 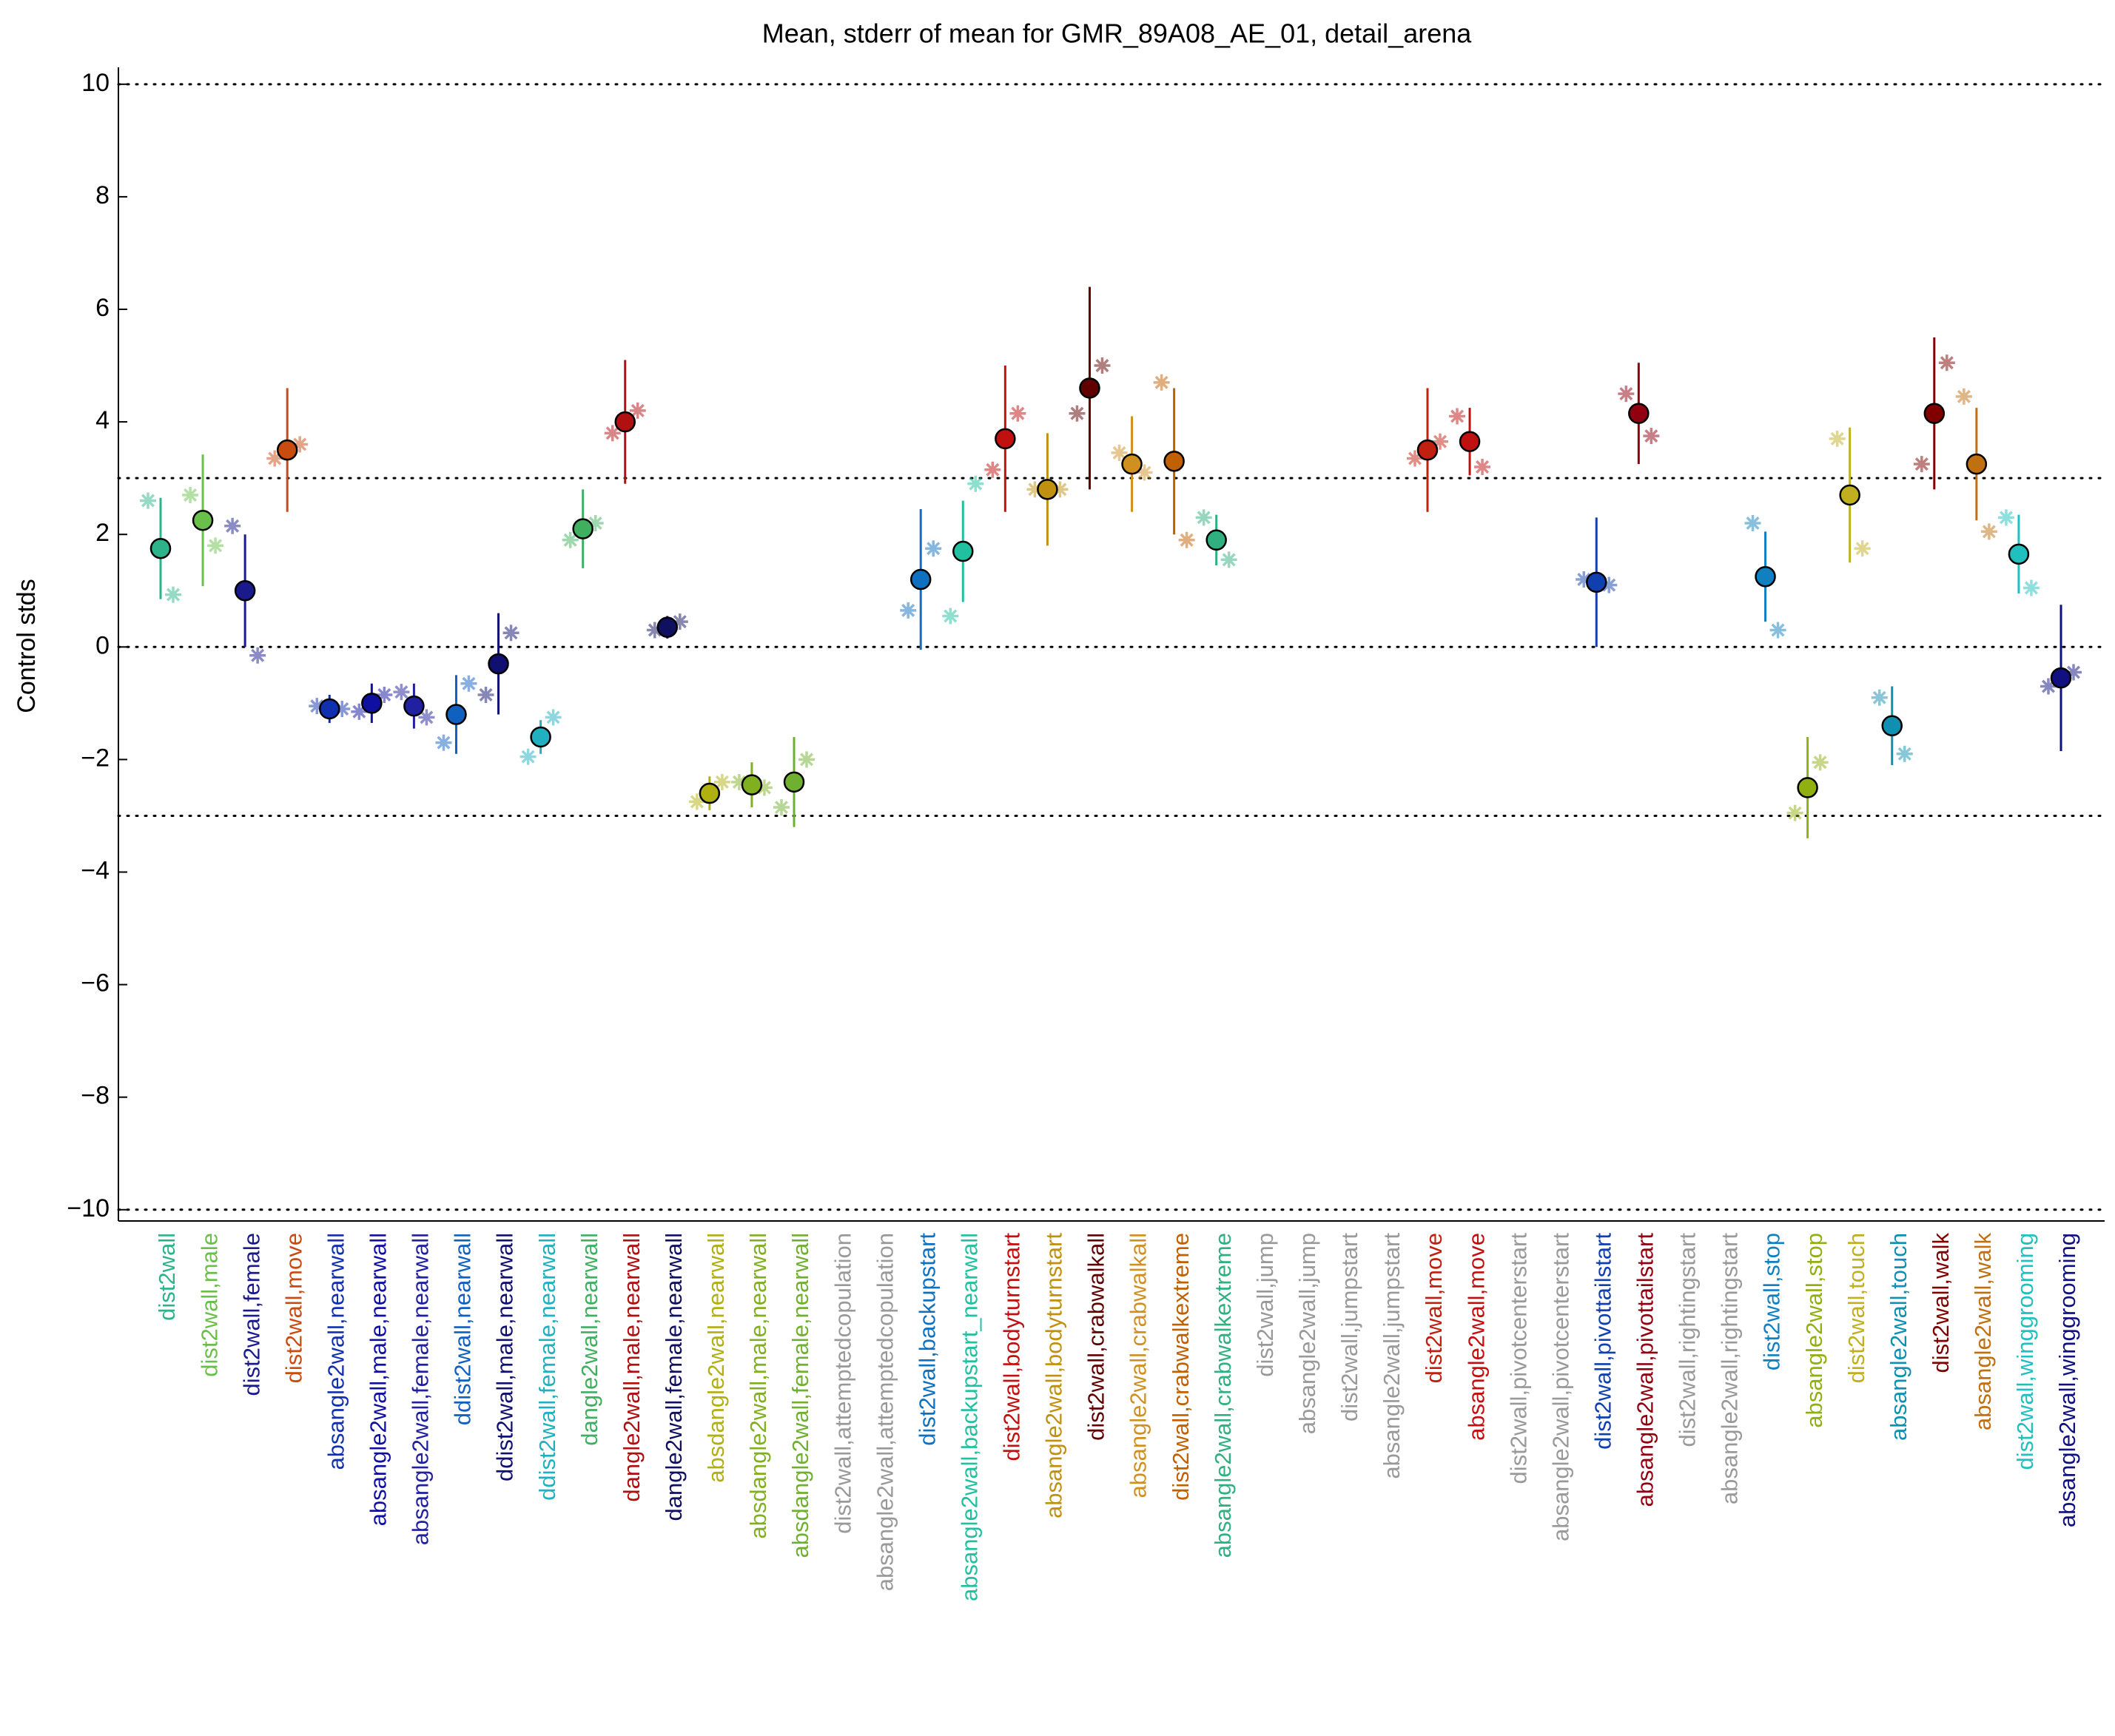 What do you see at coordinates (1476, 1337) in the screenshot?
I see `x-tick-label: absangle2wall,move` at bounding box center [1476, 1337].